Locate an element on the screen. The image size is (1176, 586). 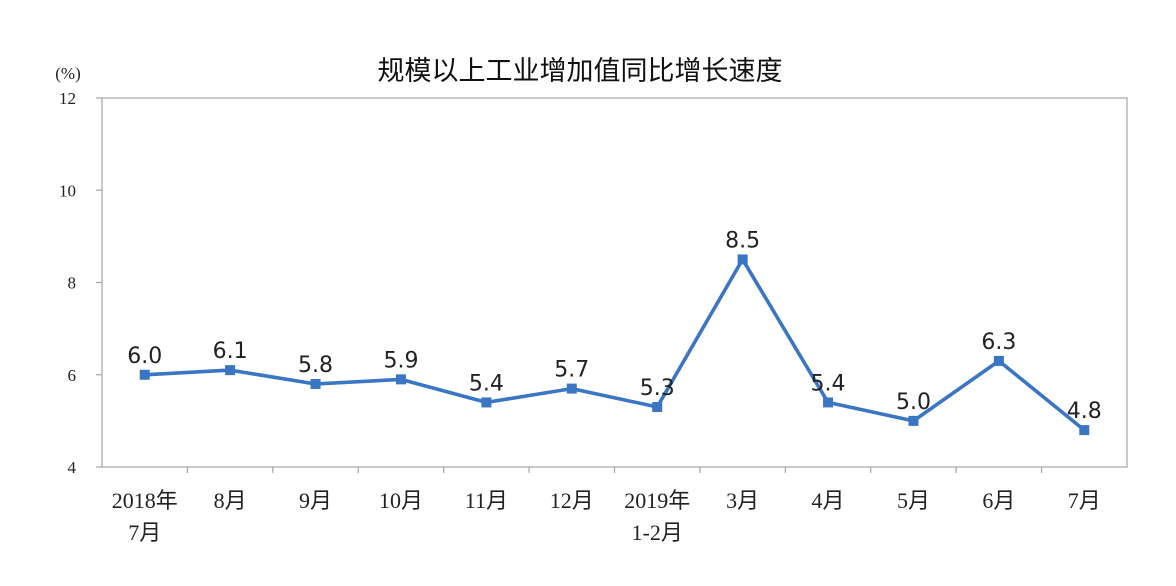
y-axis: 4 6 8 10 12 is located at coordinates (80, 283).